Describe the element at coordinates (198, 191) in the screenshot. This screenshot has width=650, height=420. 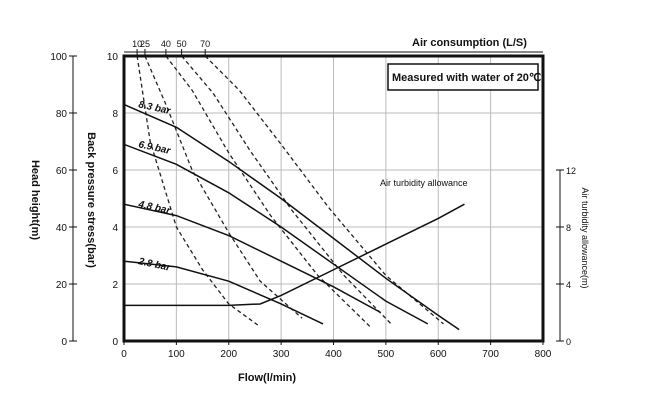
I see `air-consumption-curve` at that location.